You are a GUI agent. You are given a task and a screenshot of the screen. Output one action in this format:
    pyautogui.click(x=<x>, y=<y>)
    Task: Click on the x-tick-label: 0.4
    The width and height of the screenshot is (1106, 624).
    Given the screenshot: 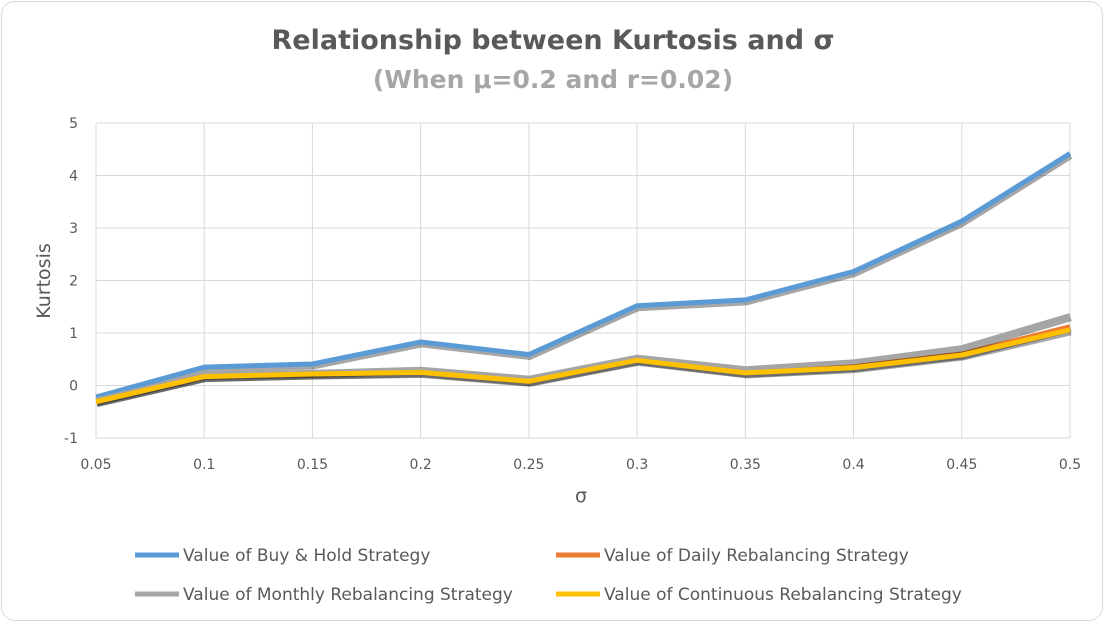 What is the action you would take?
    pyautogui.click(x=853, y=465)
    